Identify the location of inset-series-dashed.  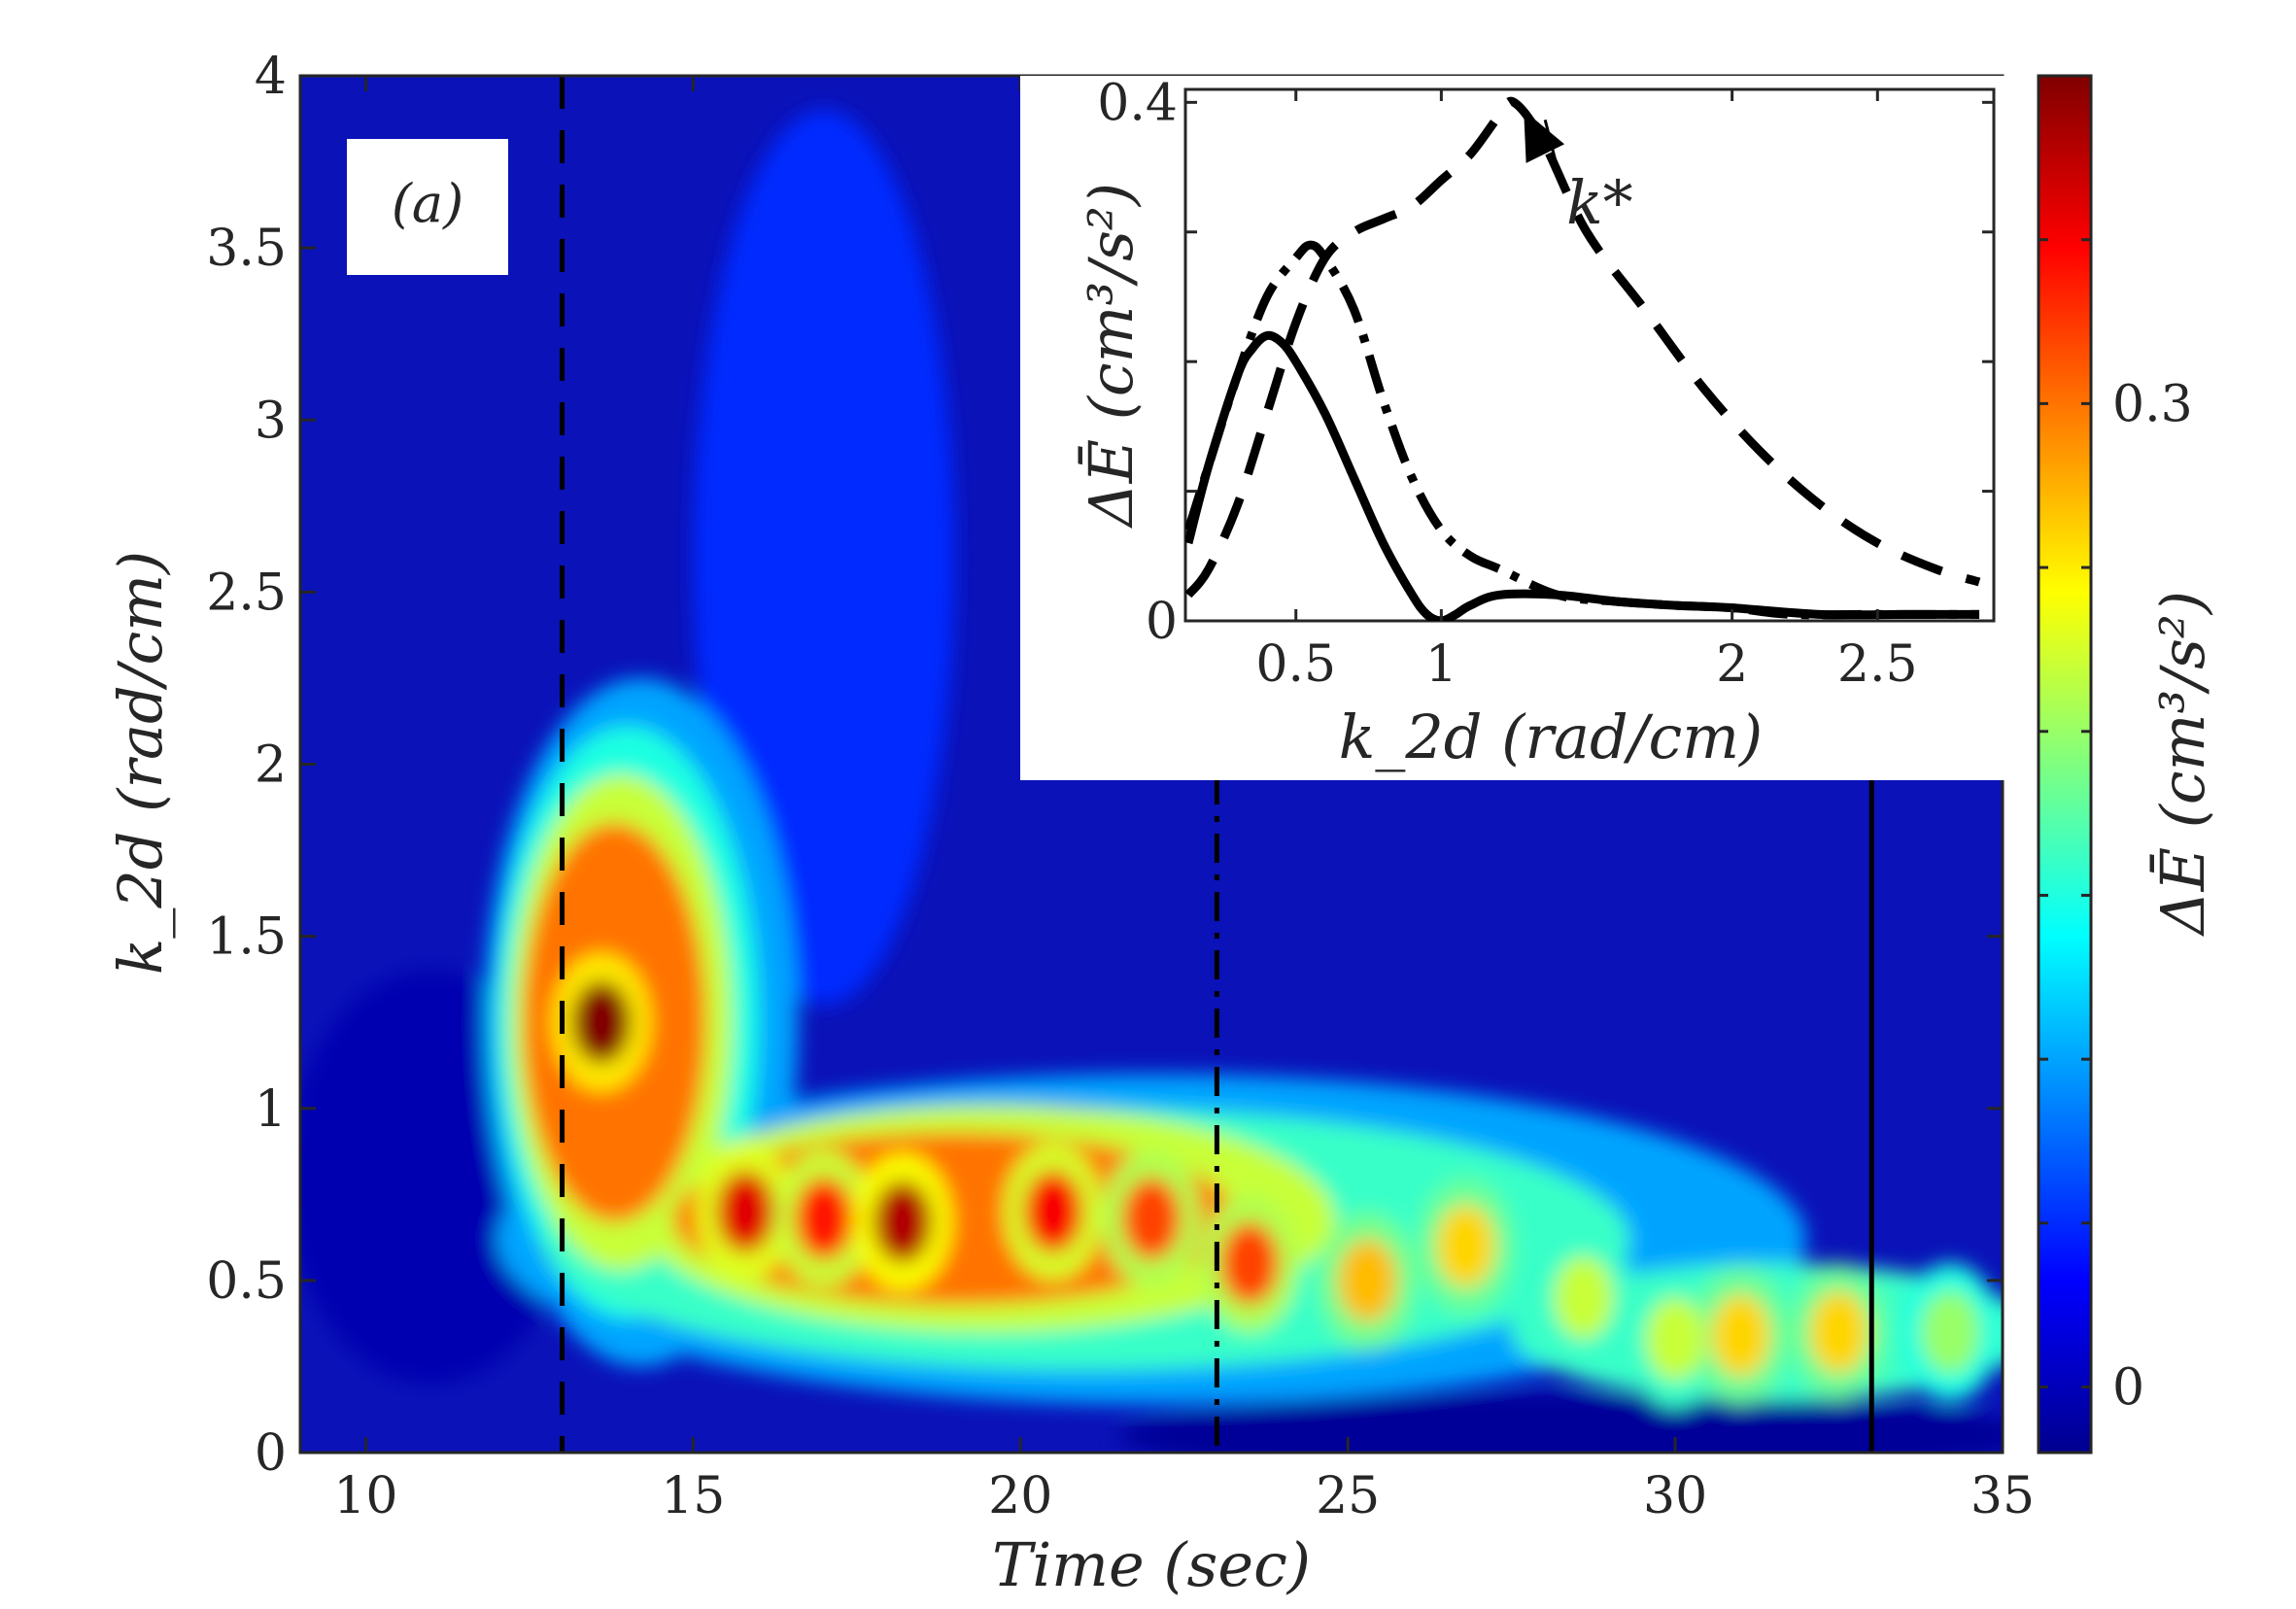
(1583, 347).